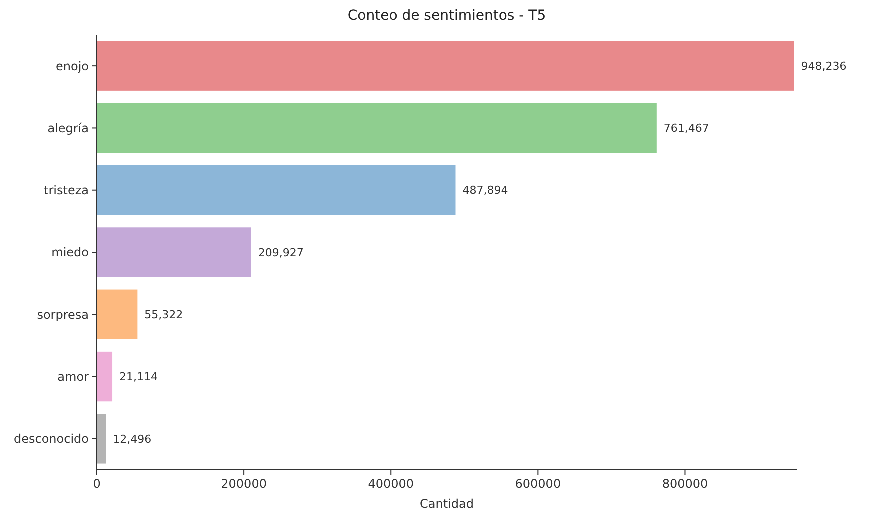 This screenshot has width=869, height=521. What do you see at coordinates (687, 129) in the screenshot?
I see `data-label: 761,467` at bounding box center [687, 129].